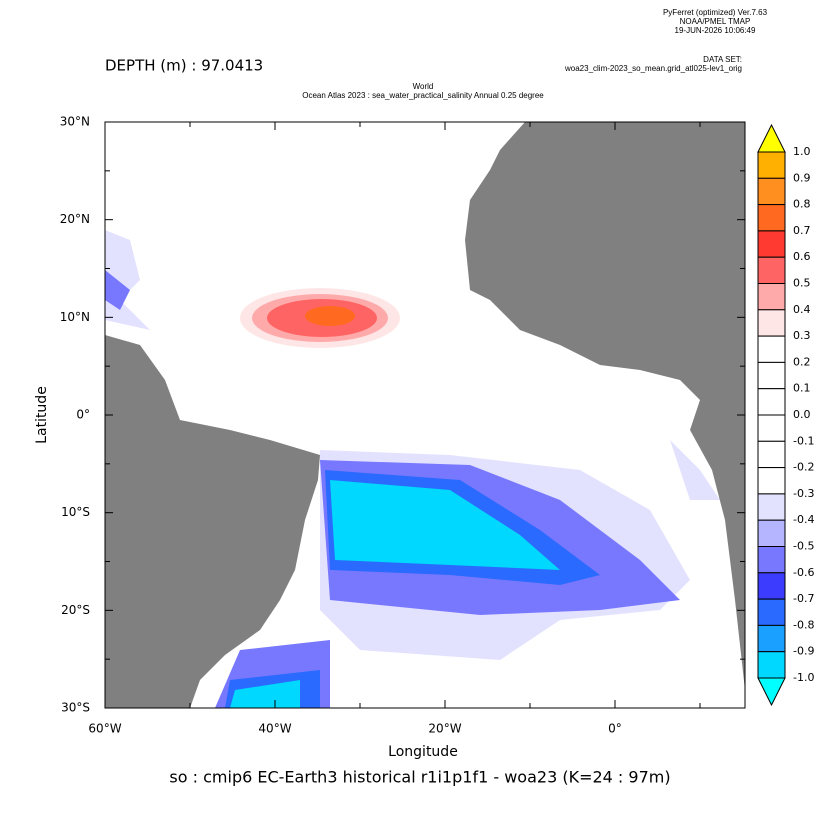 This screenshot has height=832, width=832. Describe the element at coordinates (802, 230) in the screenshot. I see `colorbar-label: 0.7` at that location.